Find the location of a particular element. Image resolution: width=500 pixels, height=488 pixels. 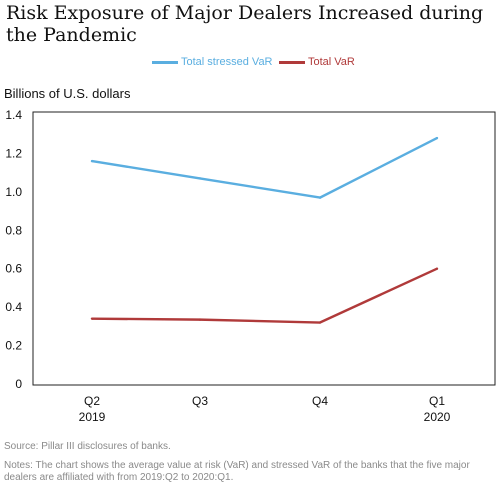

series-line-var is located at coordinates (264, 295).